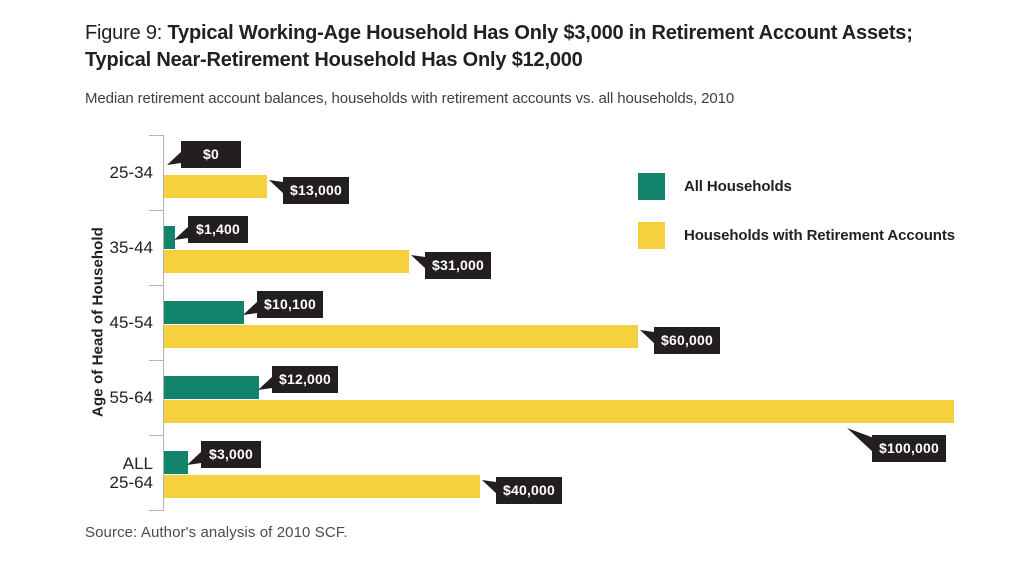 This screenshot has width=1024, height=572. I want to click on callout-value: $40,000, so click(529, 490).